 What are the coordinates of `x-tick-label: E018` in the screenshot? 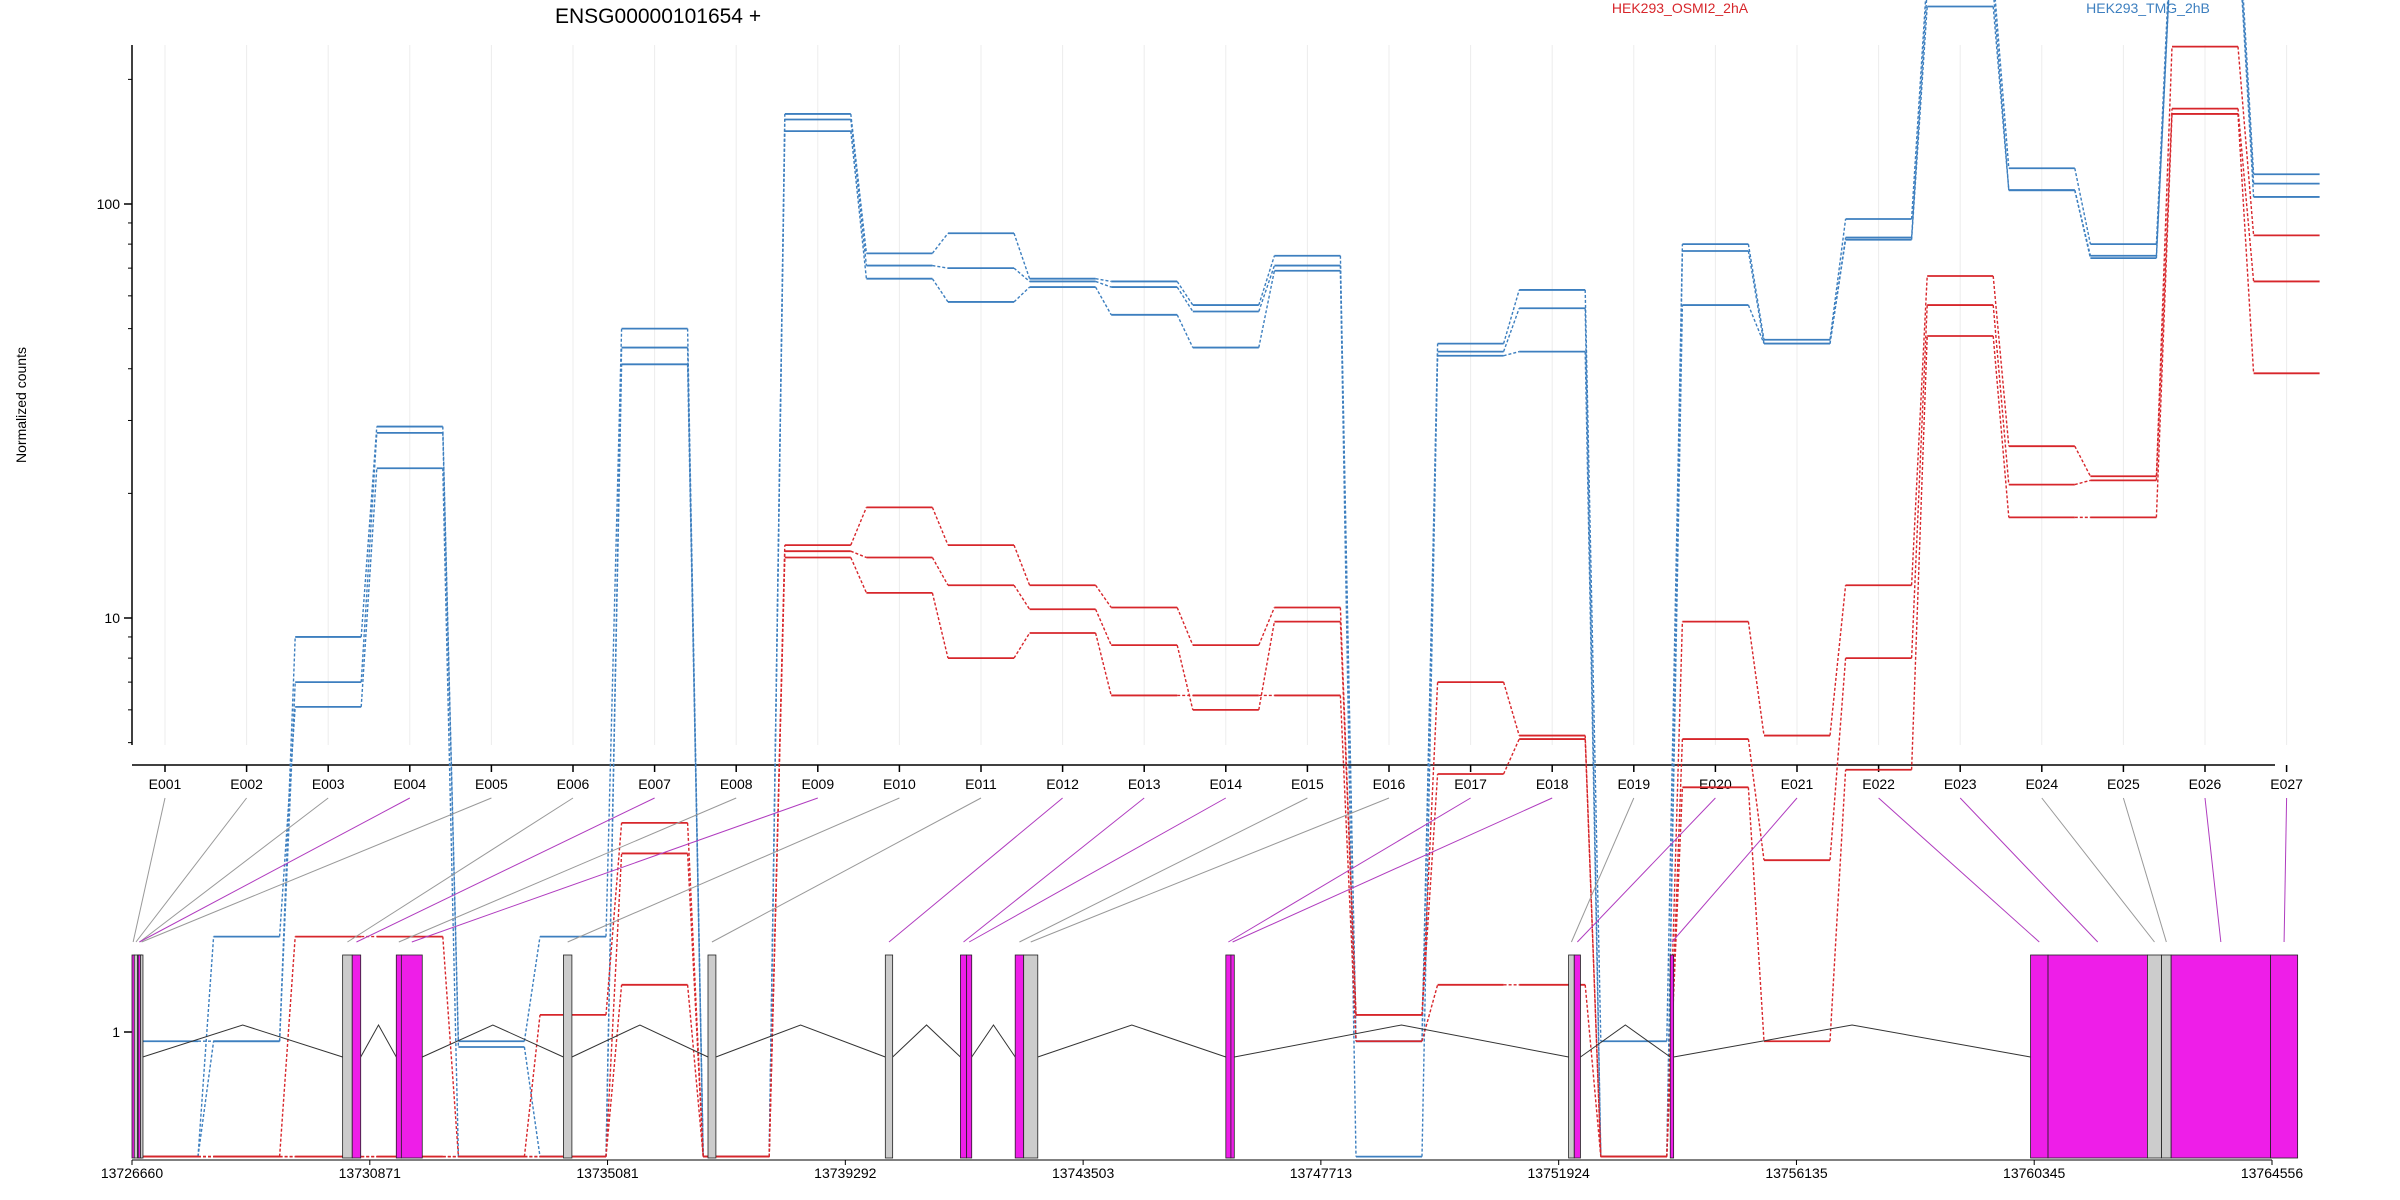 It's located at (1552, 784).